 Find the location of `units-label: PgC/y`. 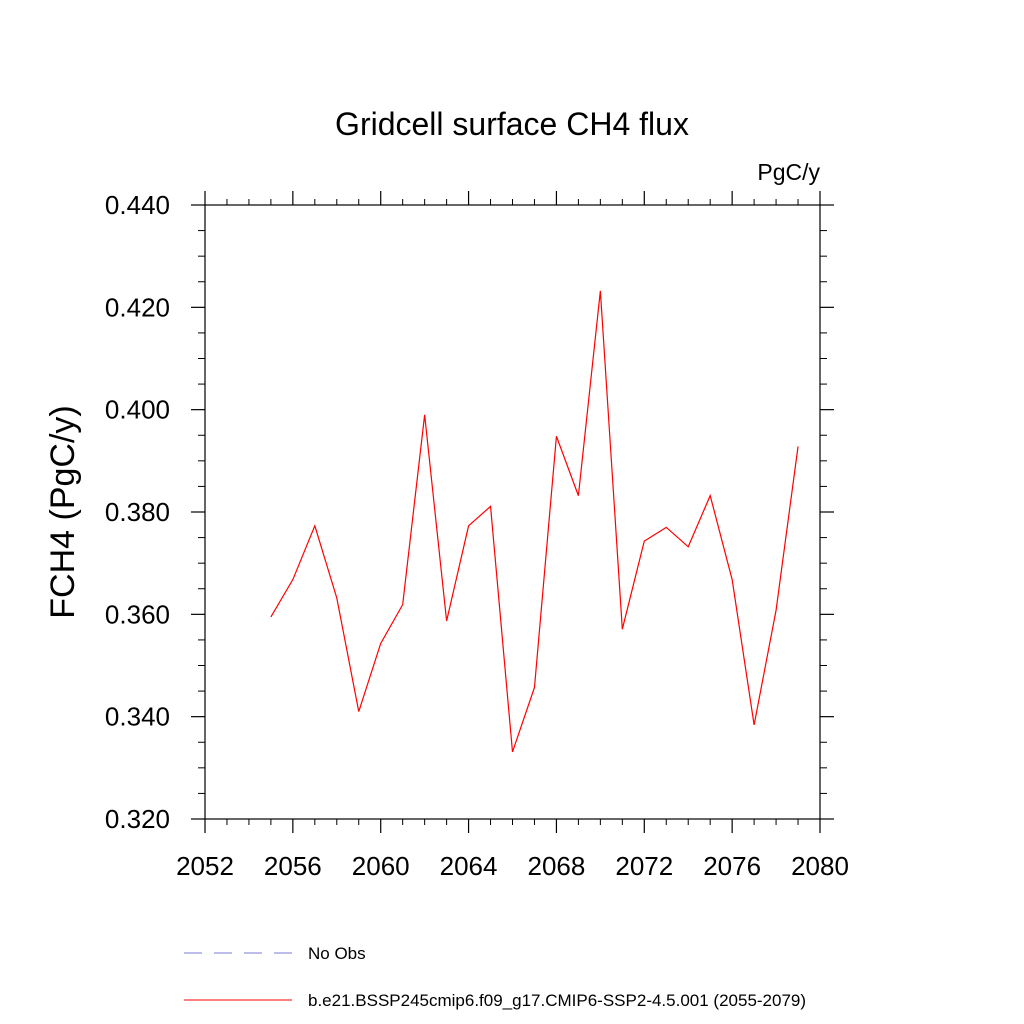

units-label: PgC/y is located at coordinates (788, 172).